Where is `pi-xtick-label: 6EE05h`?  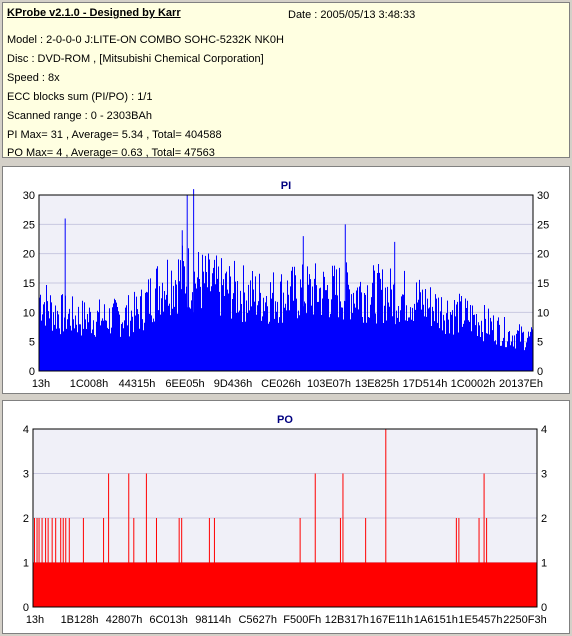
pi-xtick-label: 6EE05h is located at coordinates (184, 384).